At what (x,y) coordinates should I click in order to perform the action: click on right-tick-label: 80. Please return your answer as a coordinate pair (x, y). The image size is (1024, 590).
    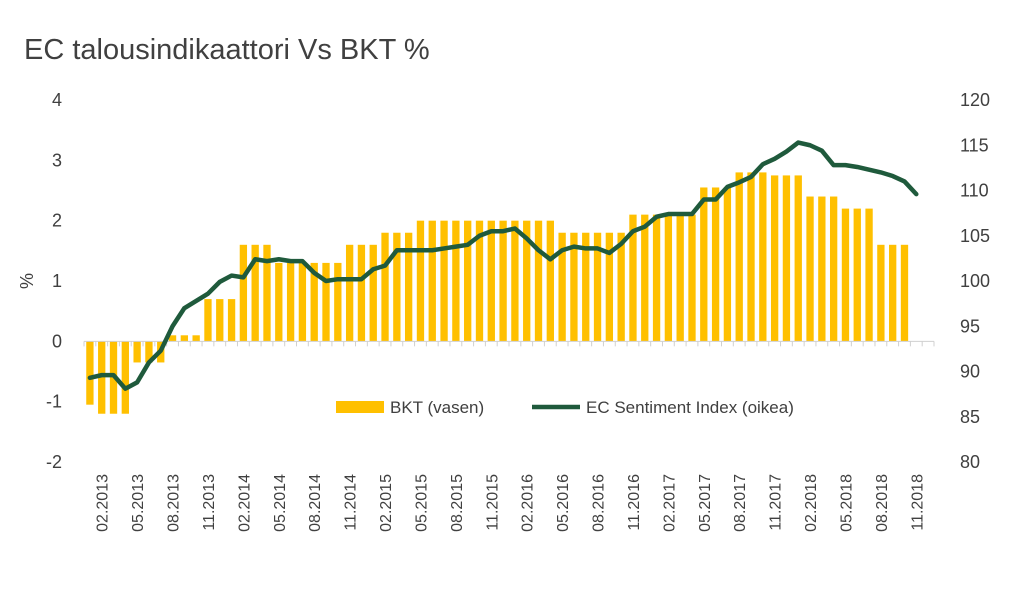
    Looking at the image, I should click on (970, 462).